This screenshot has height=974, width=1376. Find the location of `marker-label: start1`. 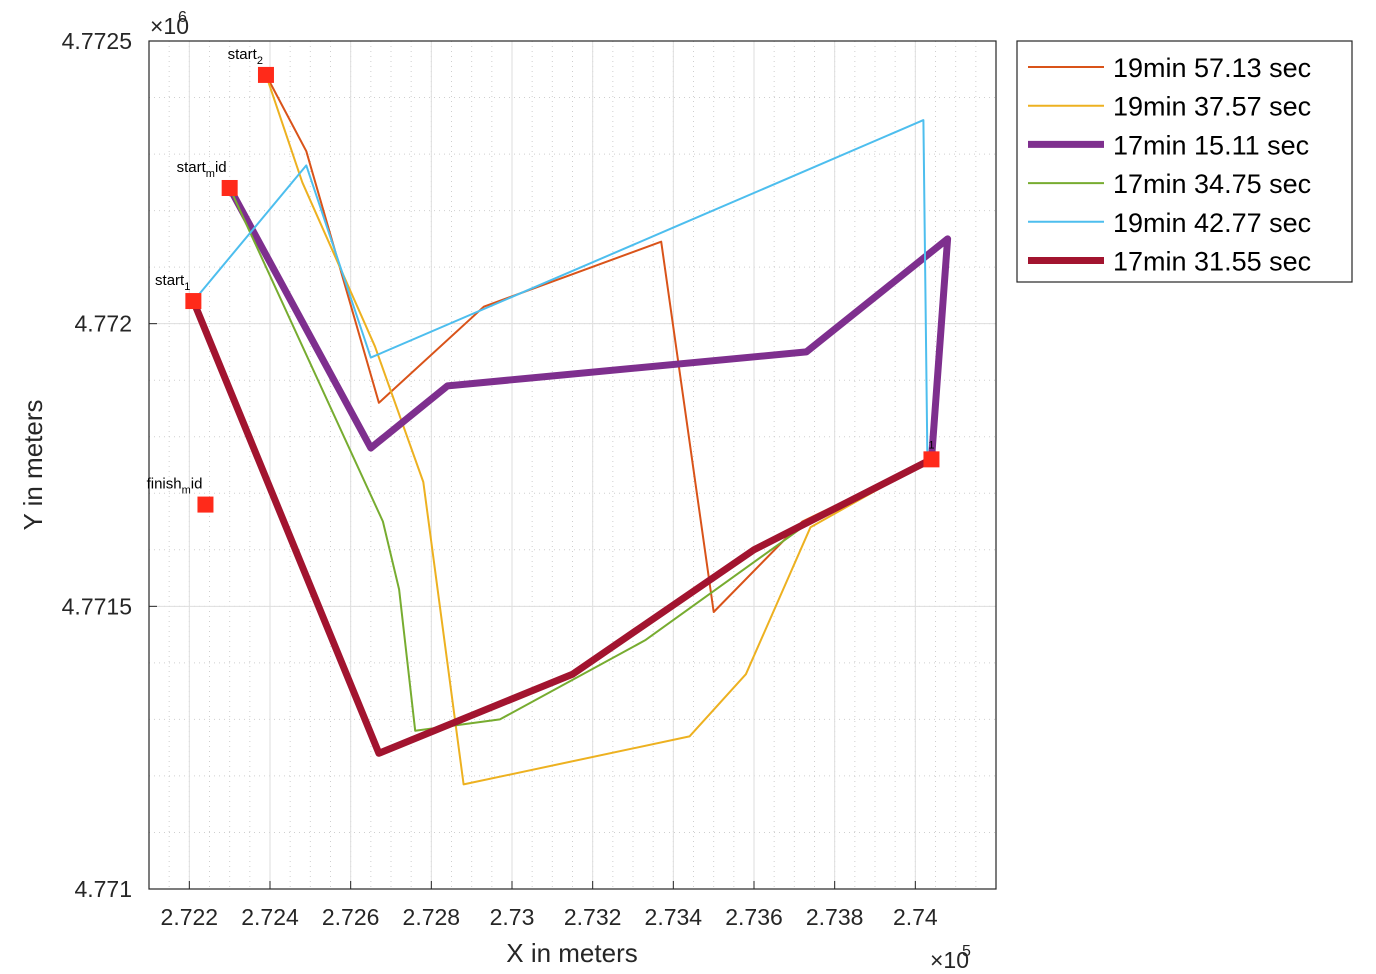

marker-label: start1 is located at coordinates (172, 282).